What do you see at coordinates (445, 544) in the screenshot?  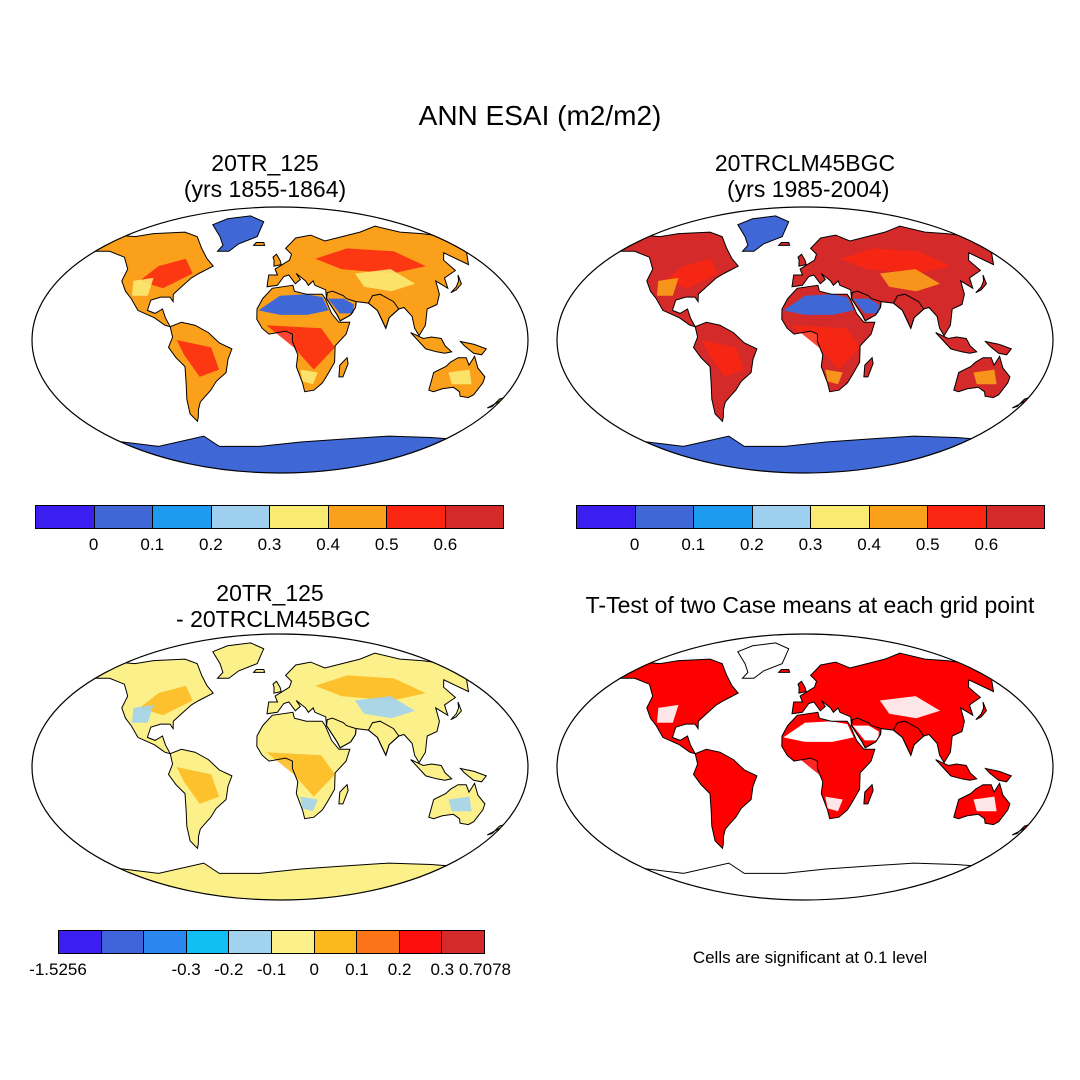 I see `colorbar-panel-1-label: 0.6` at bounding box center [445, 544].